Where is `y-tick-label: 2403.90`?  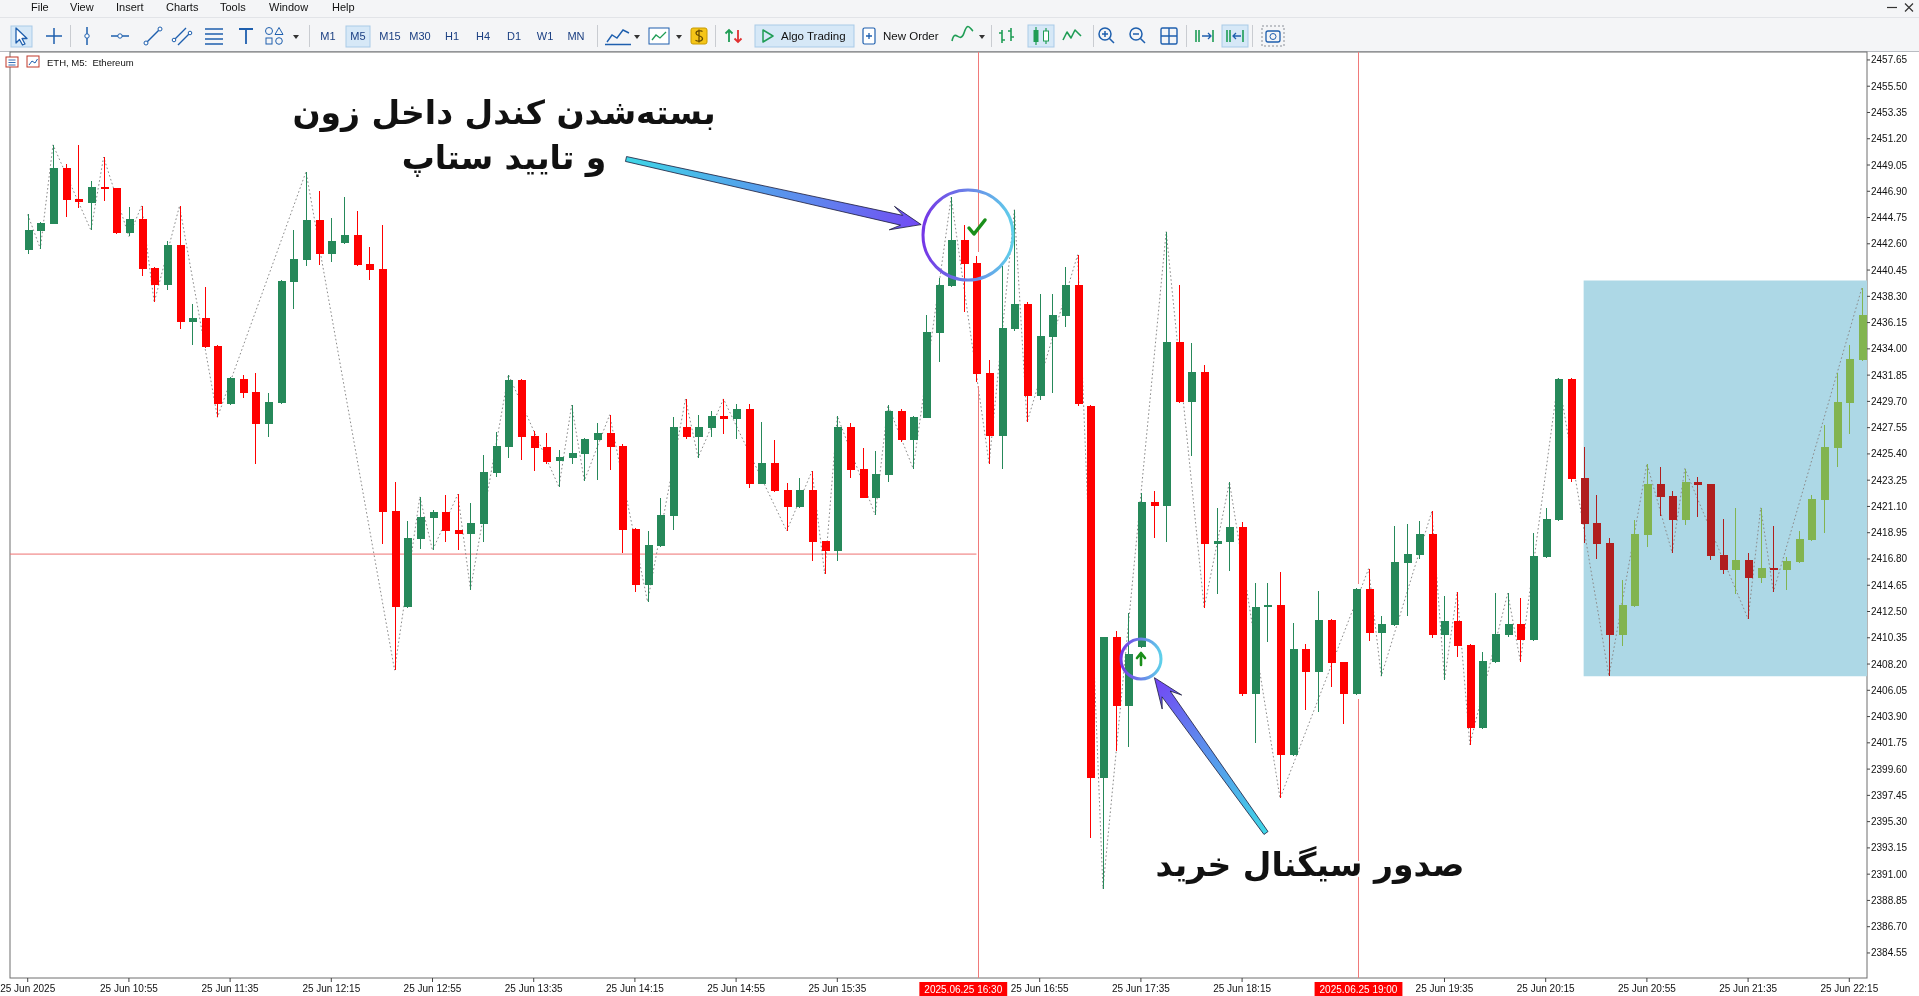 y-tick-label: 2403.90 is located at coordinates (1889, 717).